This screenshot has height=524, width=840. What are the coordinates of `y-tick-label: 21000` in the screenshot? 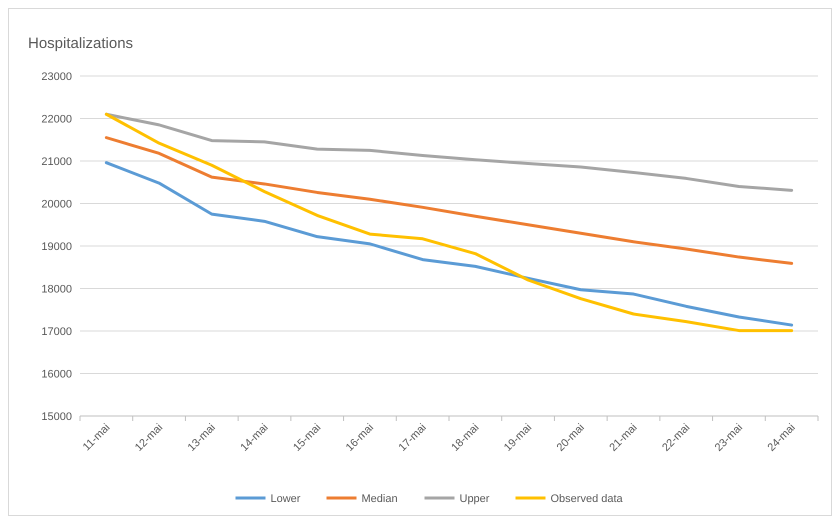 It's located at (56, 162).